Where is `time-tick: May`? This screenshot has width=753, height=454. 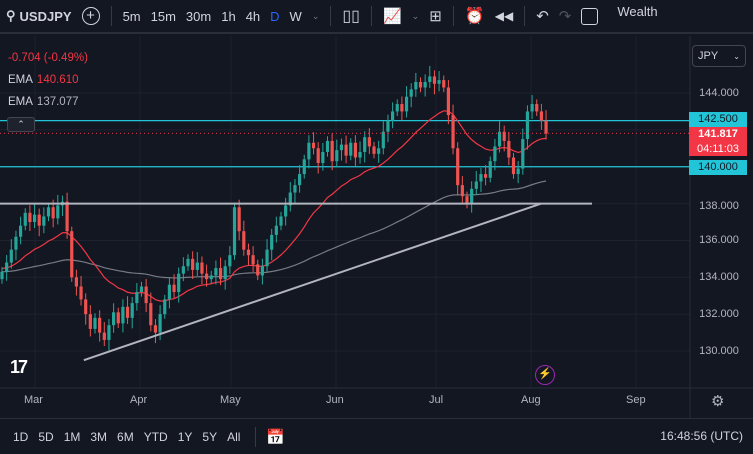
time-tick: May is located at coordinates (230, 400).